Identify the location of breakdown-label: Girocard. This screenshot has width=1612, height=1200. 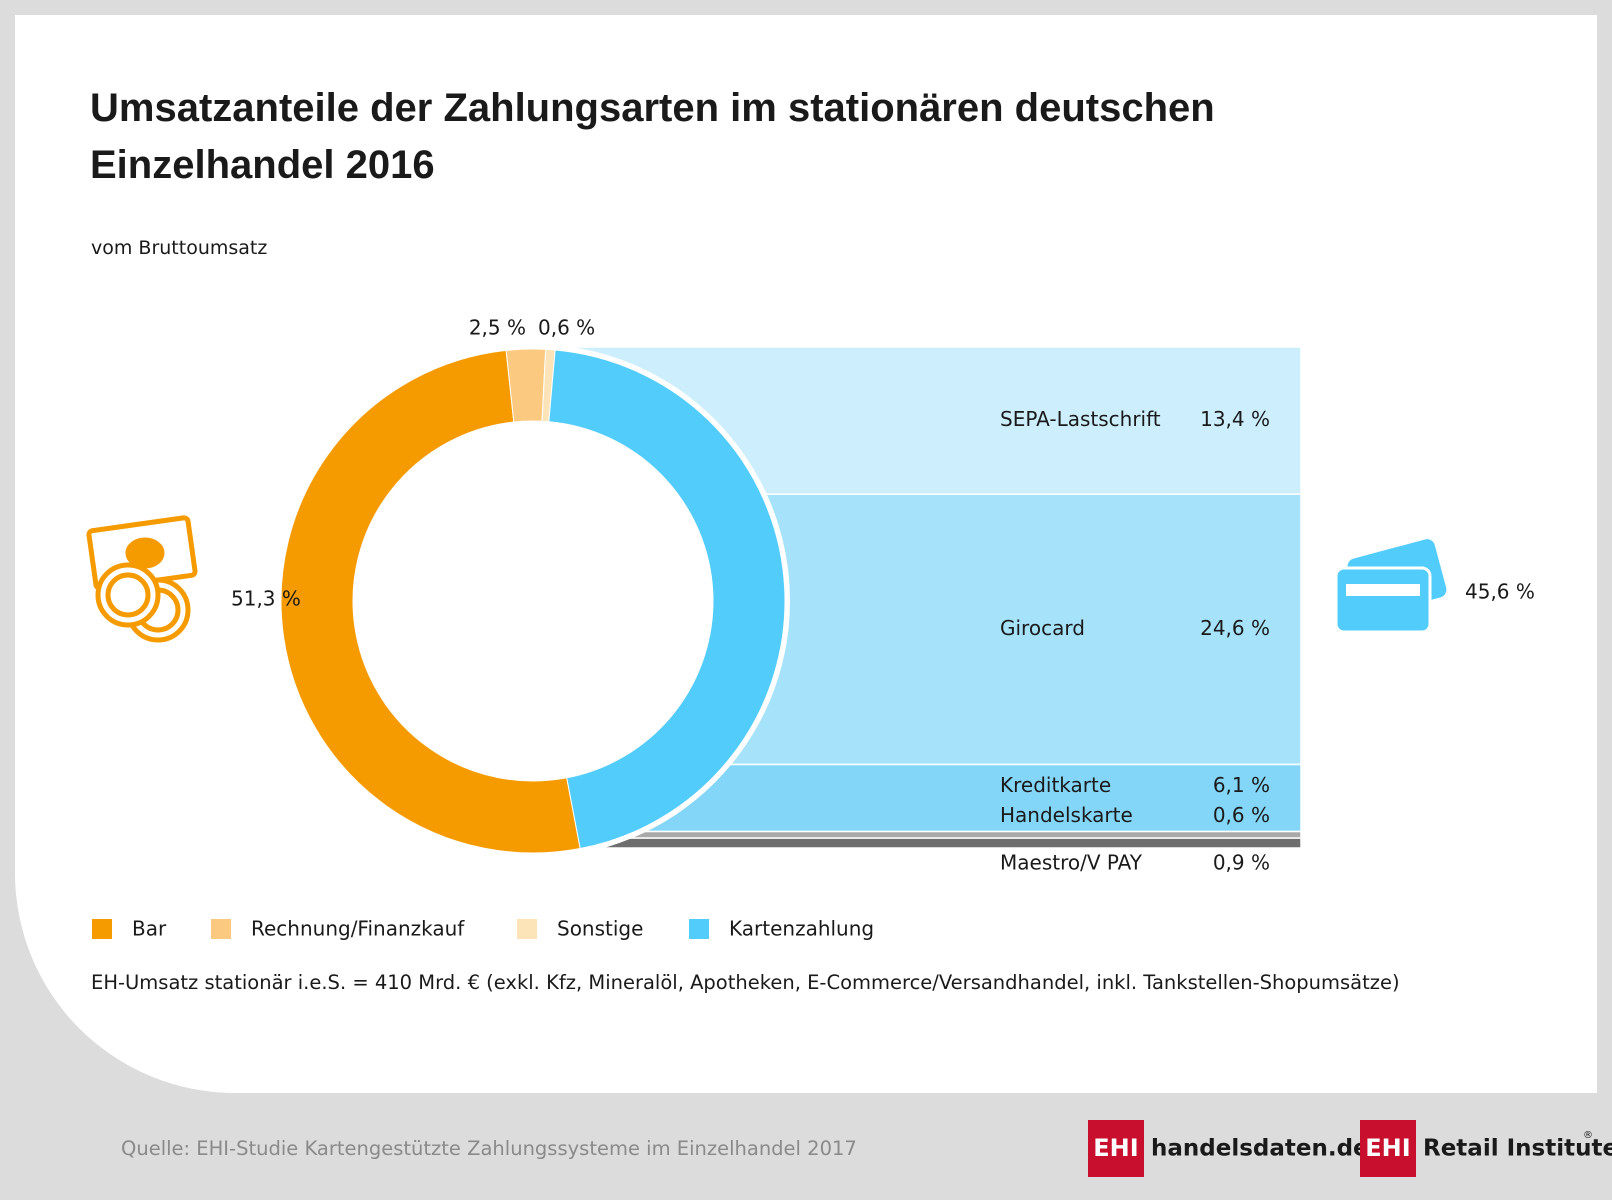
(1042, 628).